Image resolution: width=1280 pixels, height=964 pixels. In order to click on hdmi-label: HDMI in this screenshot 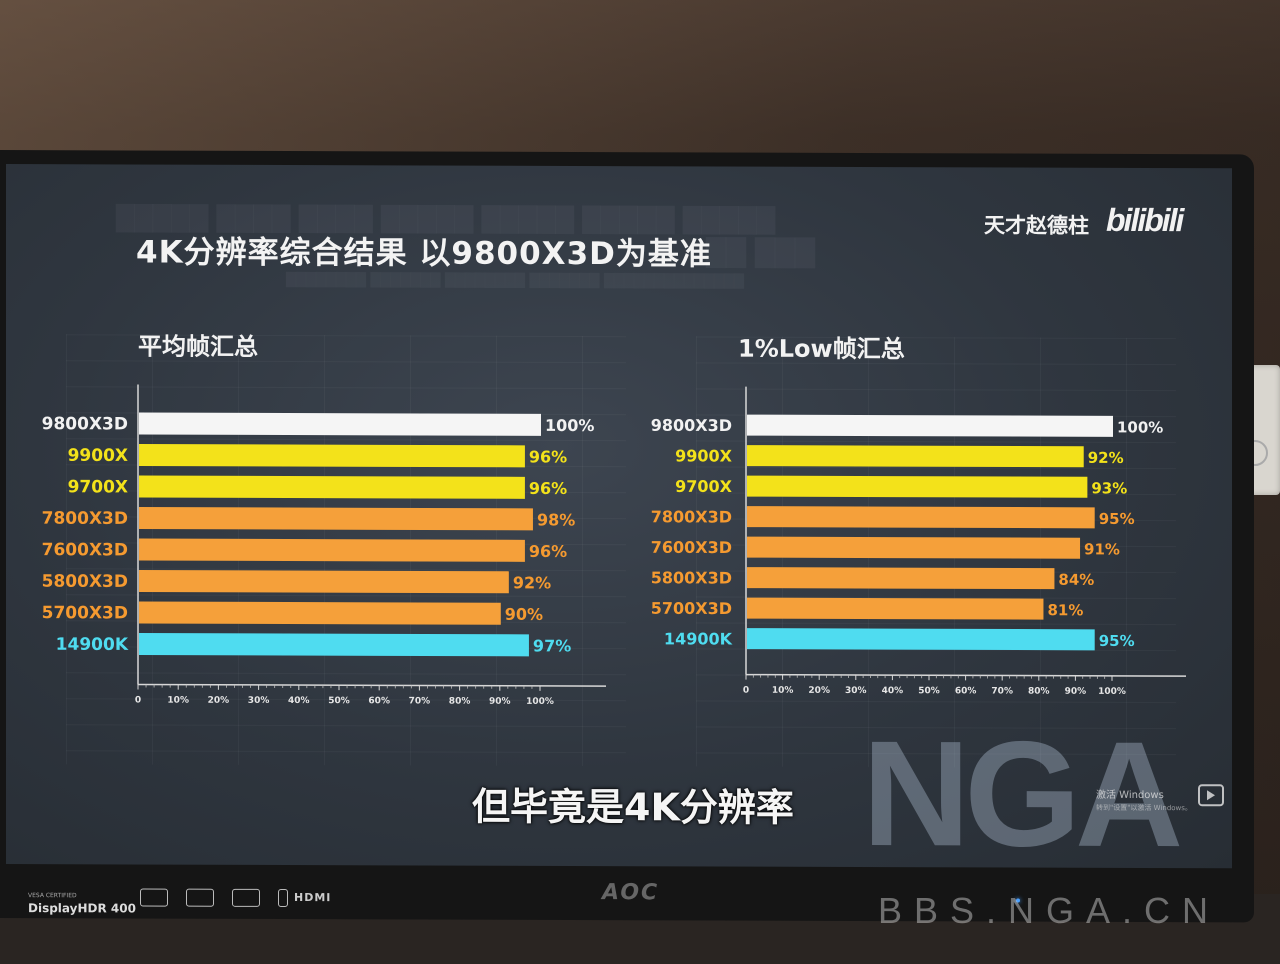, I will do `click(313, 898)`.